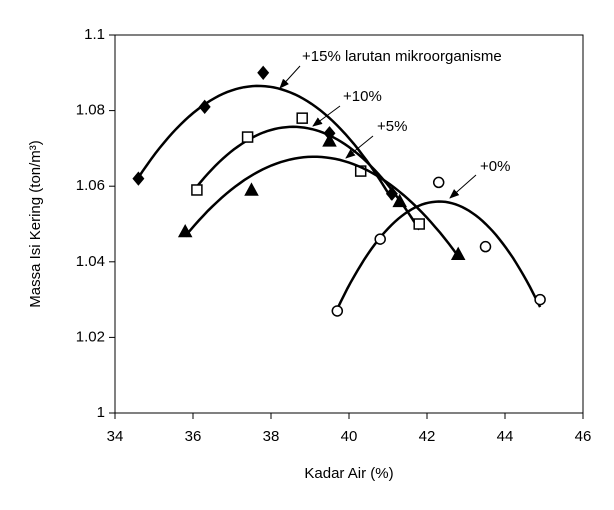 Image resolution: width=614 pixels, height=510 pixels. I want to click on series-label: +15% larutan mikroorganisme, so click(402, 56).